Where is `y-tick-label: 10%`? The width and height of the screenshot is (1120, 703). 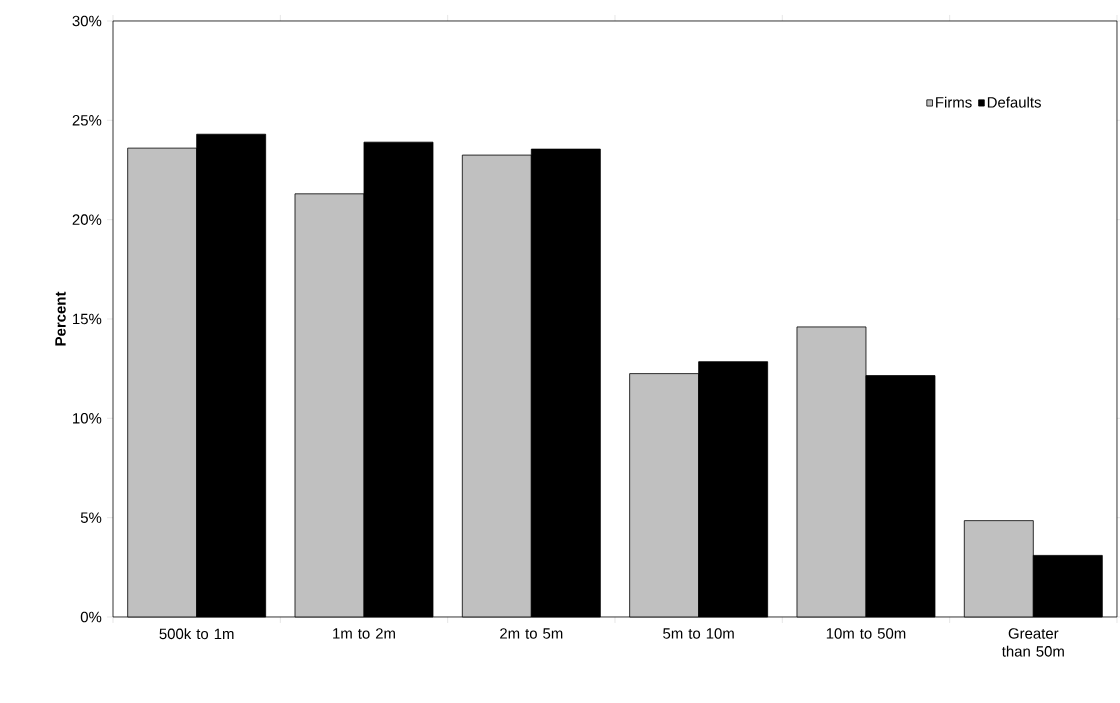 y-tick-label: 10% is located at coordinates (87, 418).